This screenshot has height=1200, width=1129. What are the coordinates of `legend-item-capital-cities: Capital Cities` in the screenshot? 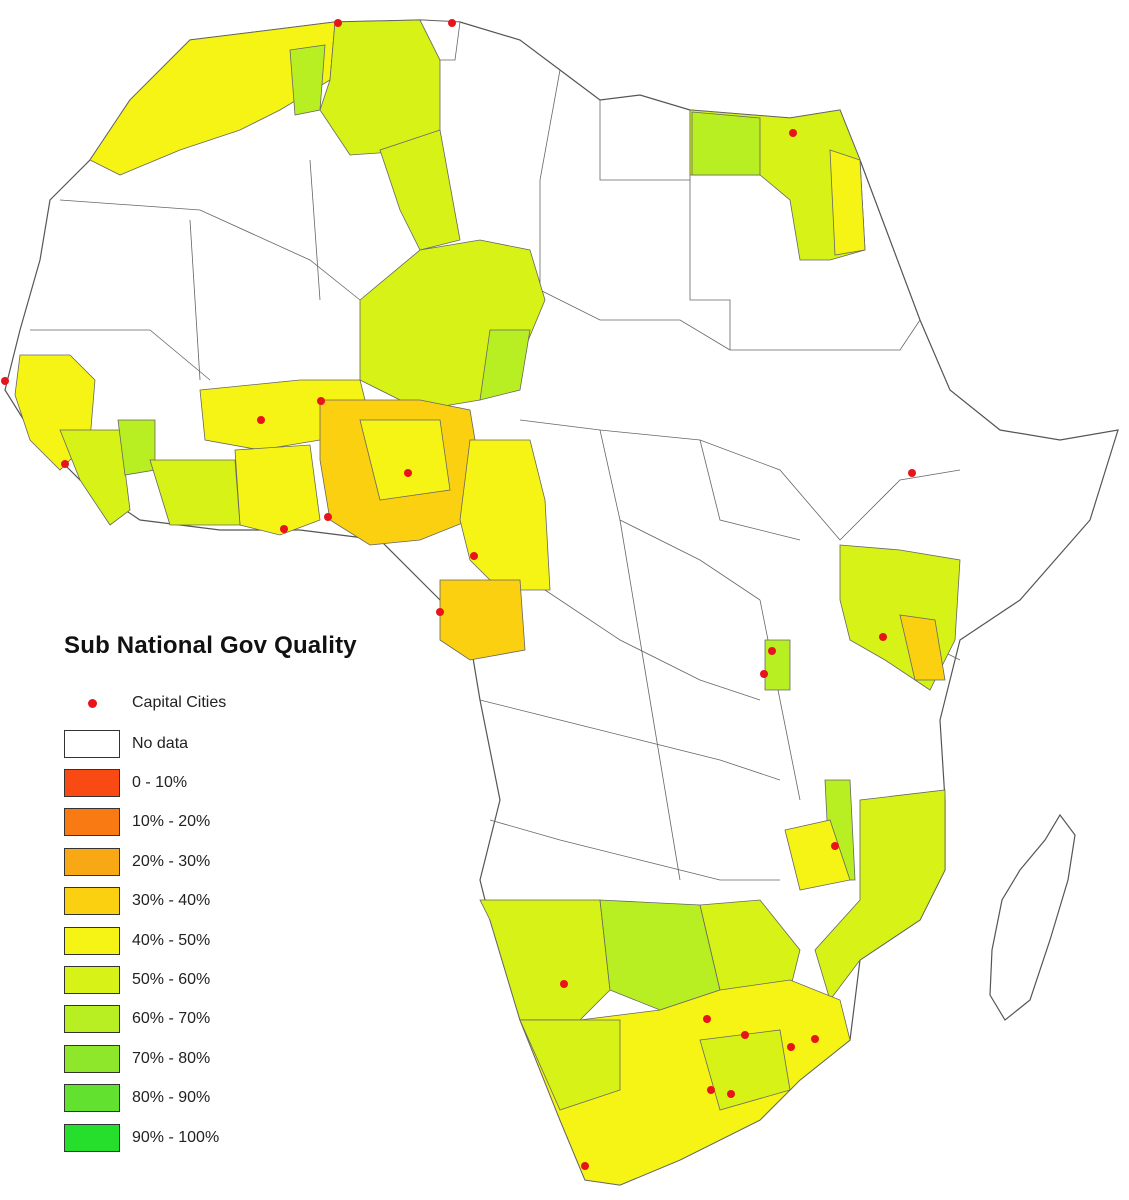 It's located at (254, 703).